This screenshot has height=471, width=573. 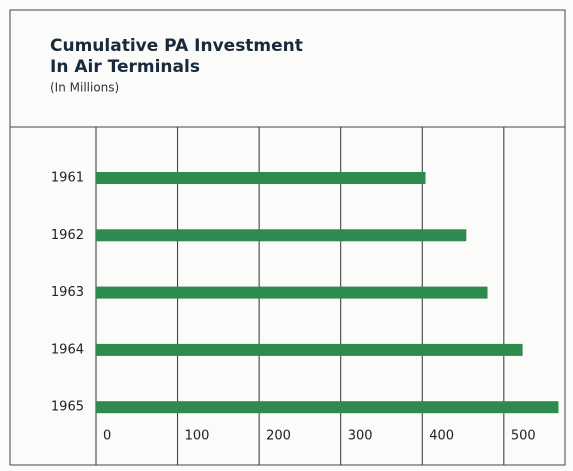 What do you see at coordinates (67, 235) in the screenshot?
I see `y-tick-label: 1962` at bounding box center [67, 235].